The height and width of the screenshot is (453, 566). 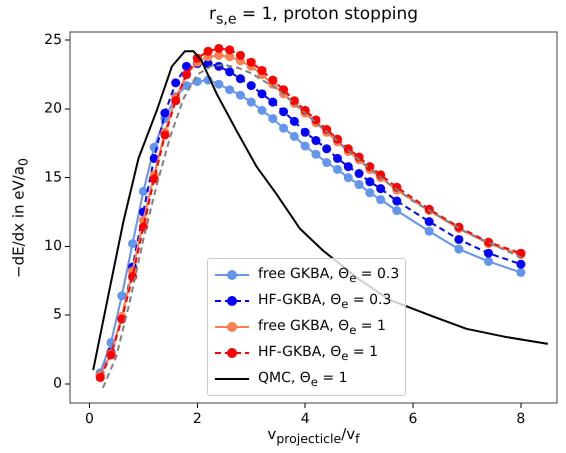 What do you see at coordinates (314, 16) in the screenshot?
I see `chart-title: r$_{s,e}$ = 1, proton stopping` at bounding box center [314, 16].